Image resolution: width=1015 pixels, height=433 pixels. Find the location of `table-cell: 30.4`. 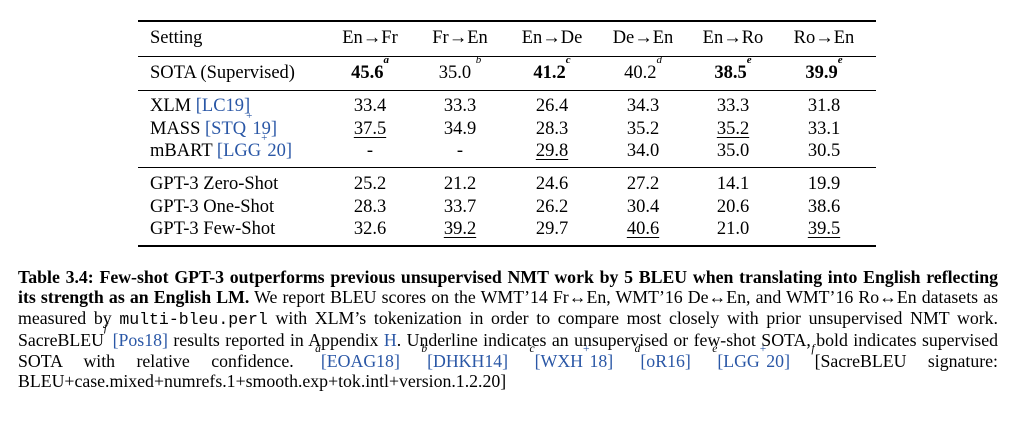

table-cell: 30.4 is located at coordinates (643, 207).